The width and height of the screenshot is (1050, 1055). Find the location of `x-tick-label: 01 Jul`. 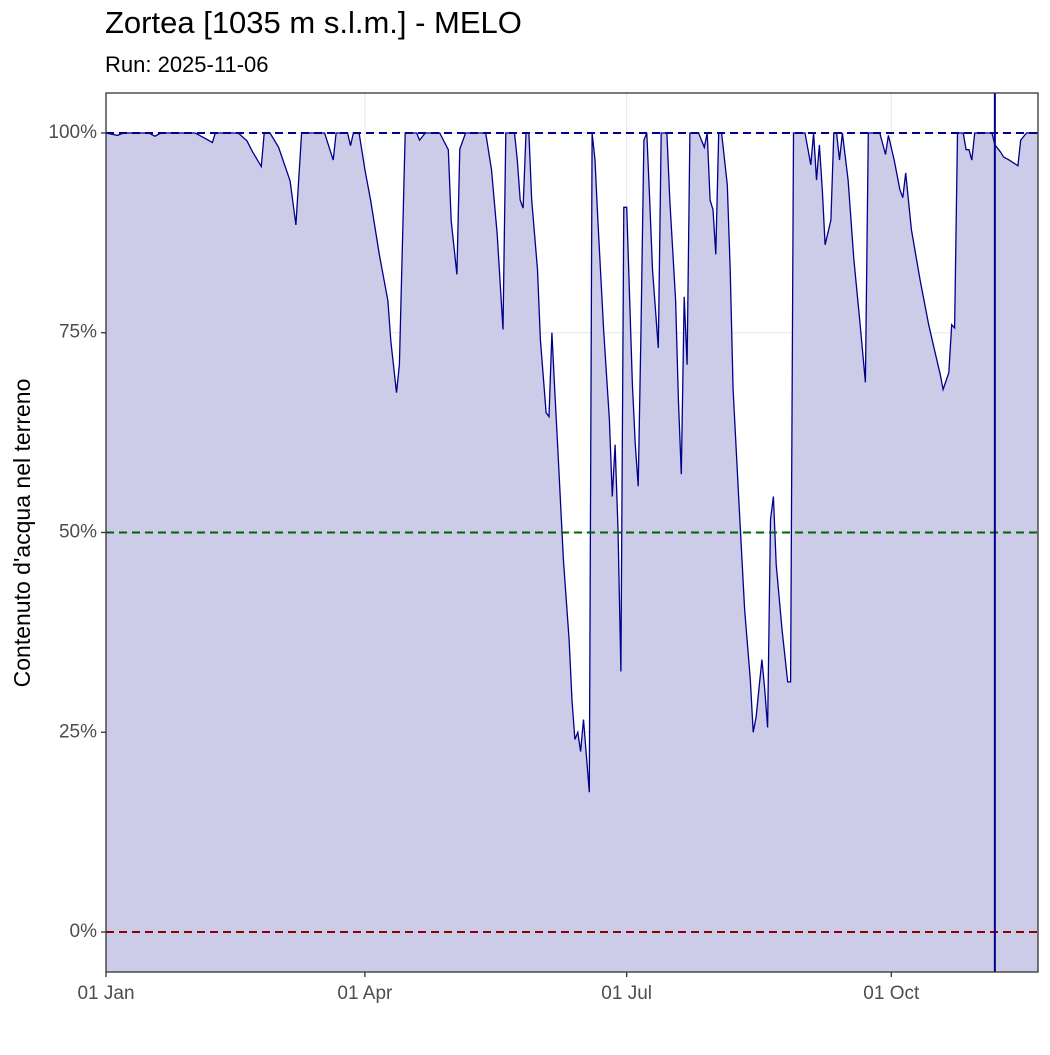

x-tick-label: 01 Jul is located at coordinates (626, 993).